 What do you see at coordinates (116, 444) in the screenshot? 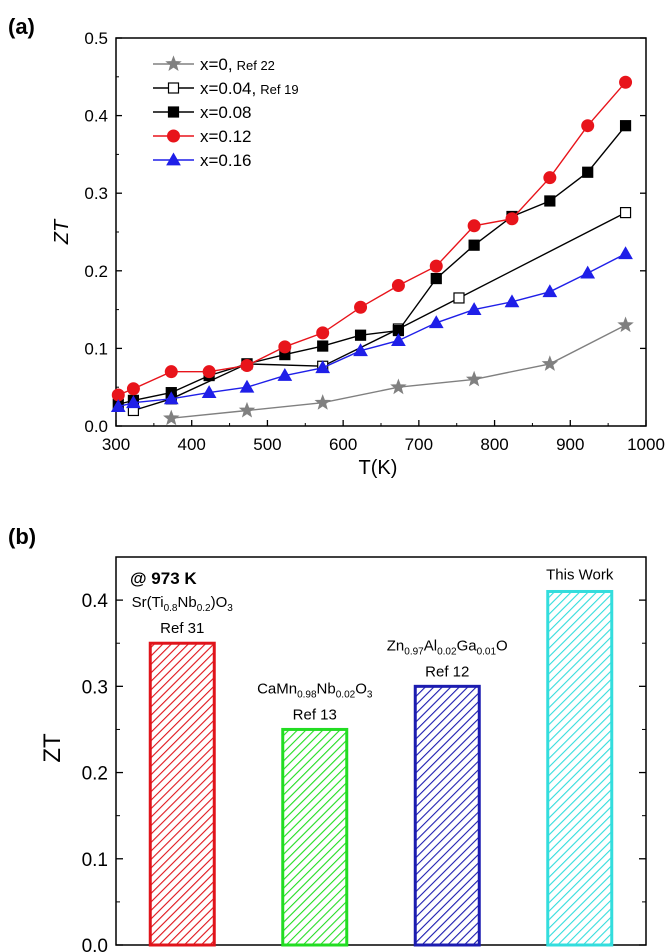
I see `x-tick-label: 300` at bounding box center [116, 444].